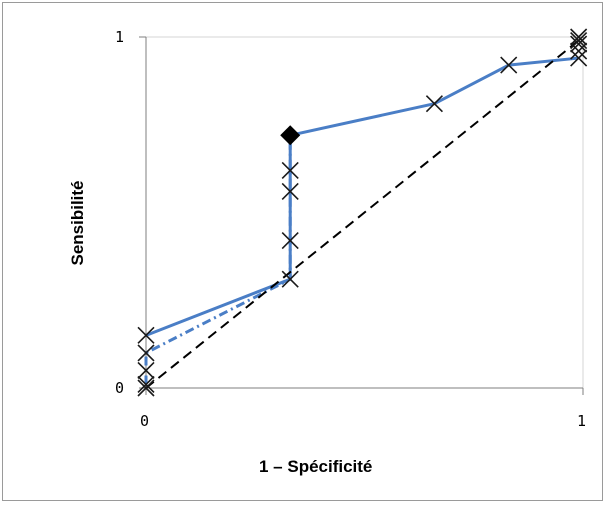 The height and width of the screenshot is (506, 608). What do you see at coordinates (290, 135) in the screenshot?
I see `diamond-marker-point` at bounding box center [290, 135].